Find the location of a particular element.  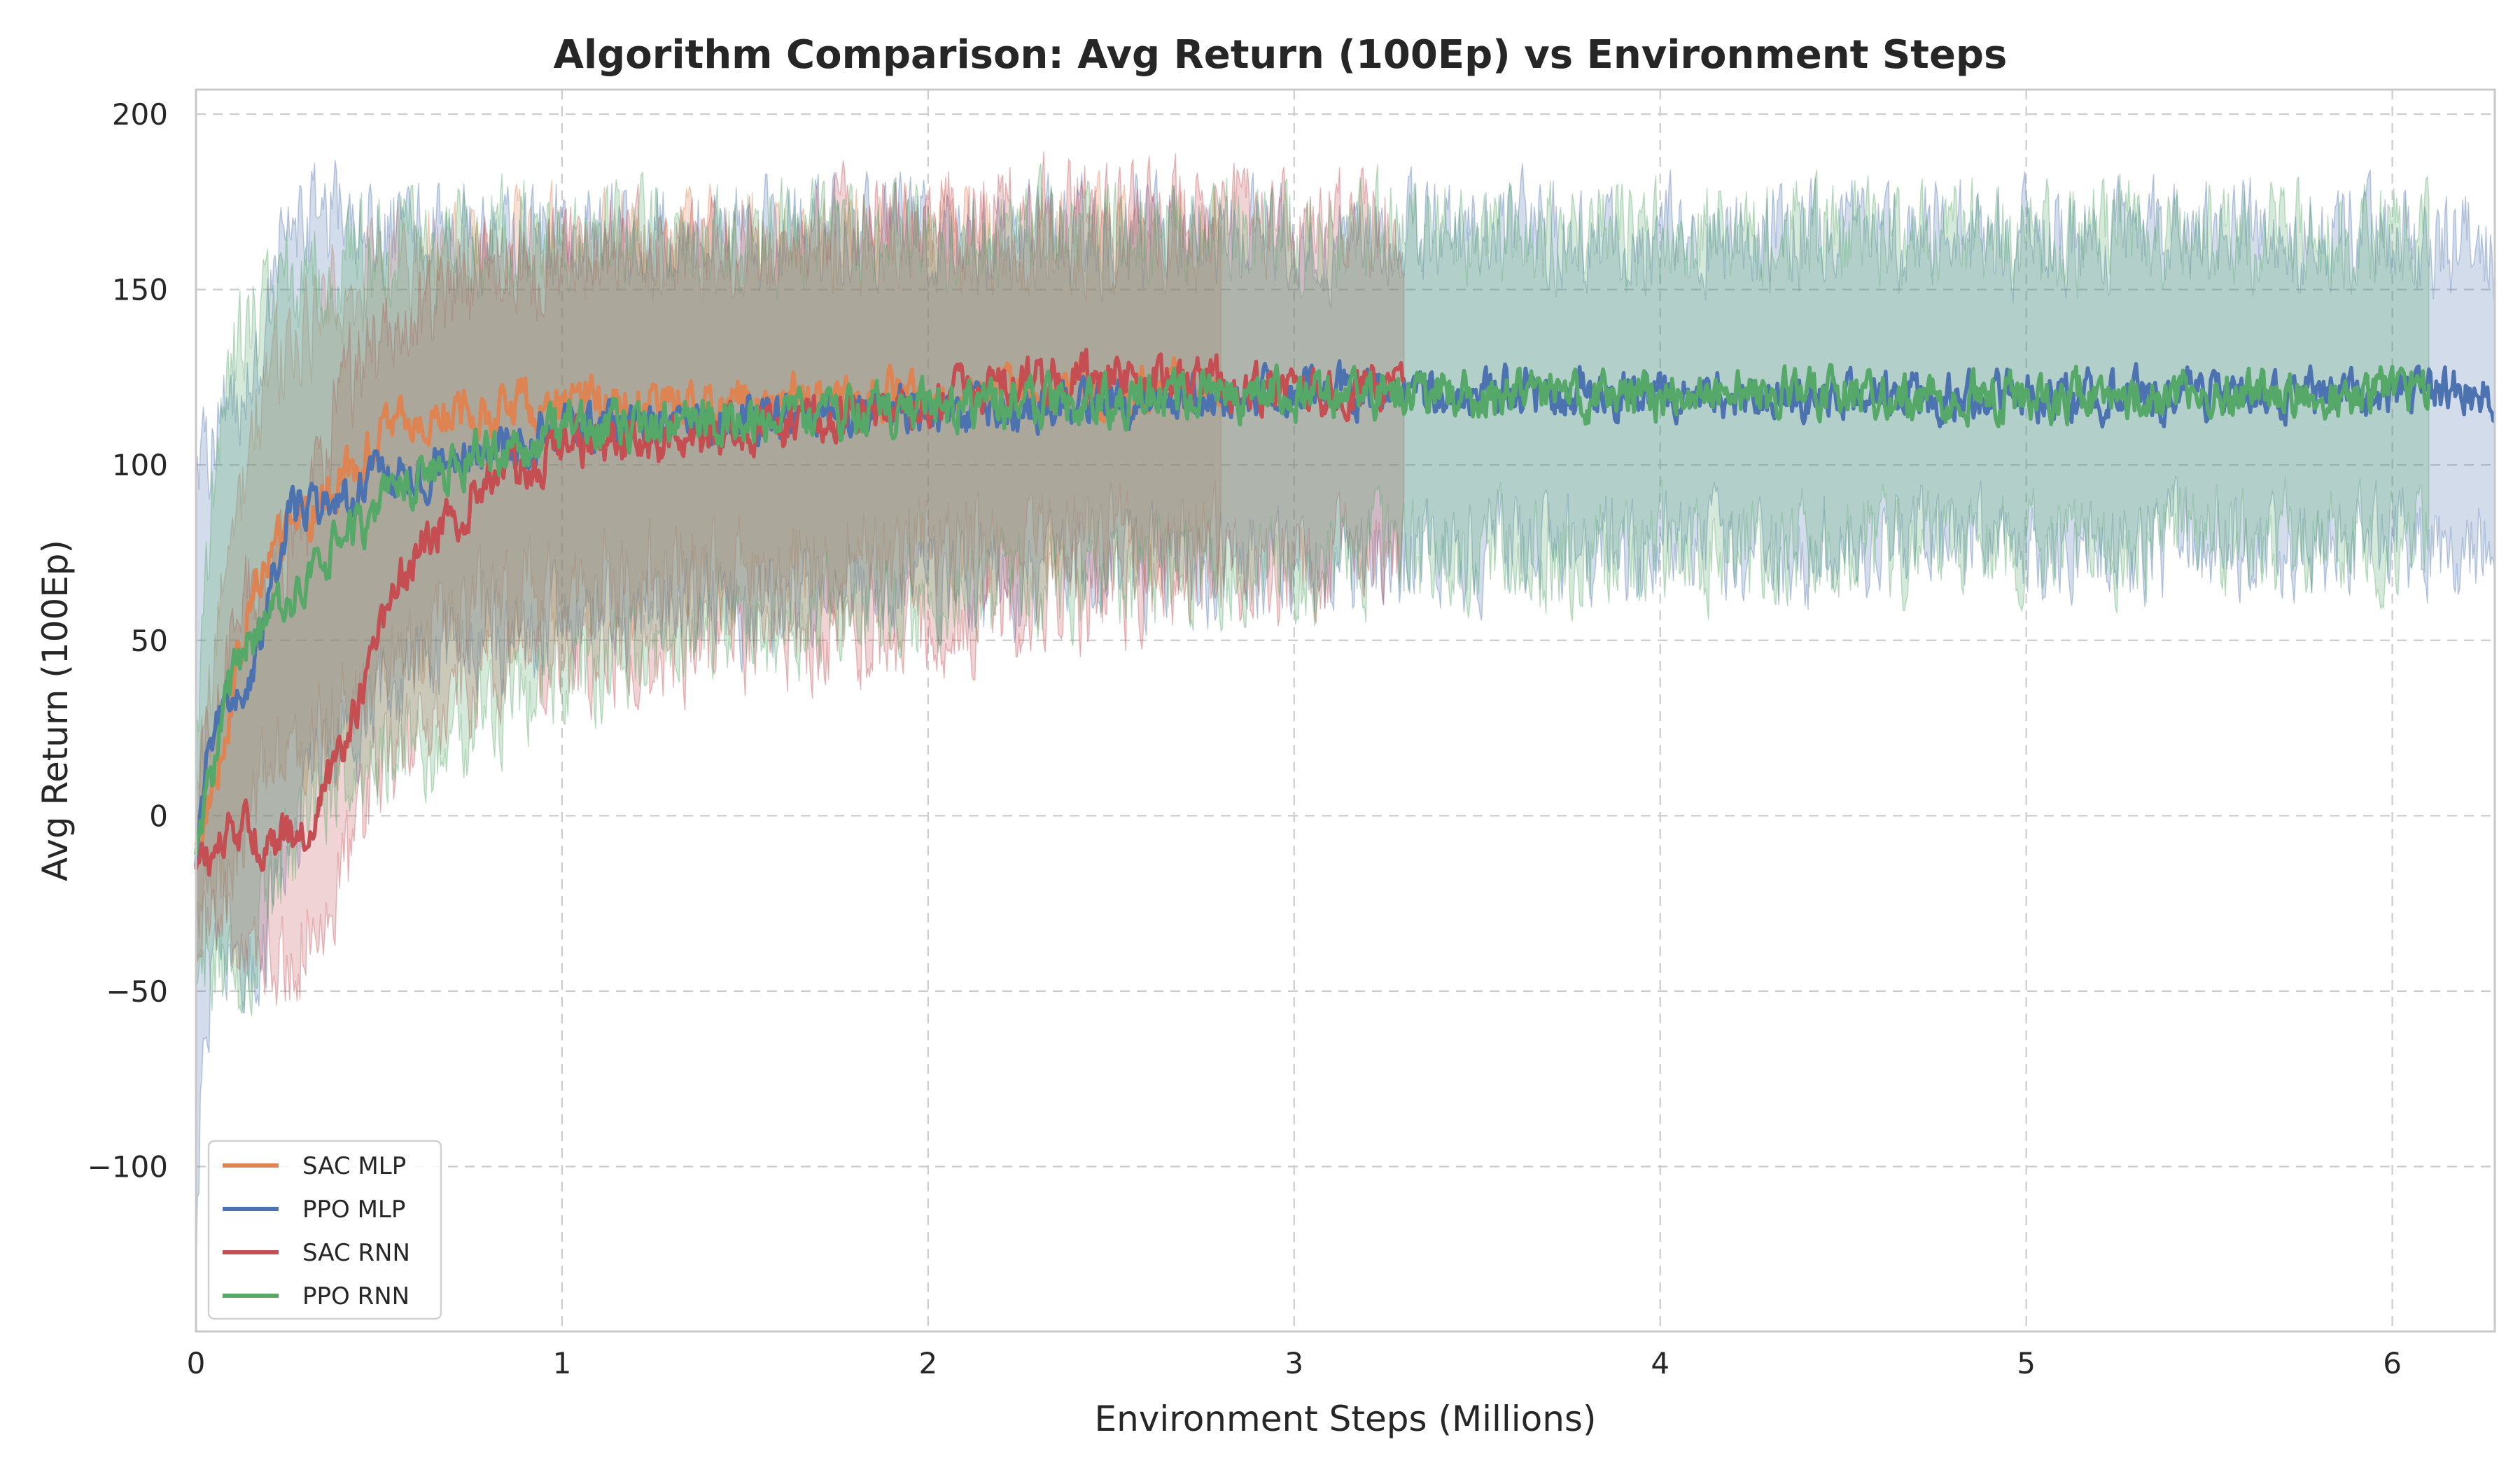

y-tick-label: 100 is located at coordinates (140, 465).